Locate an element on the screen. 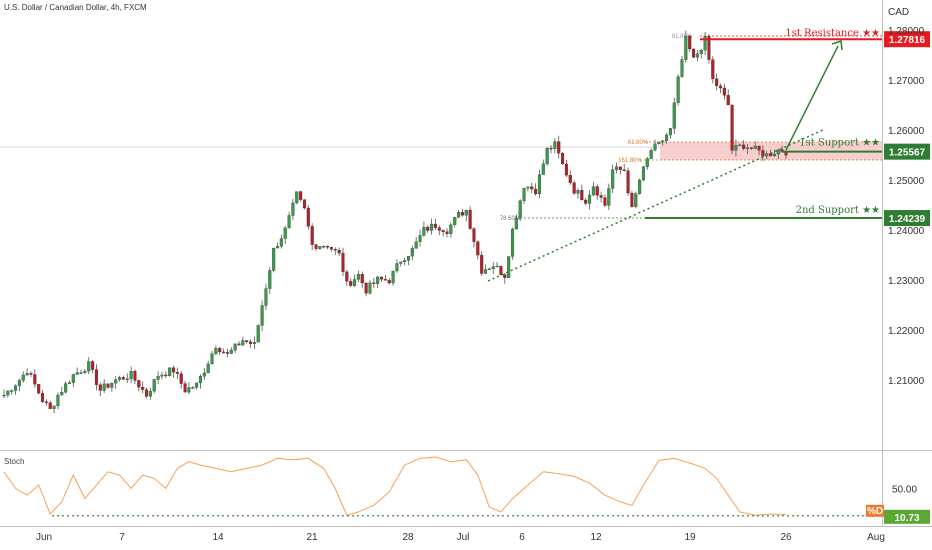 The height and width of the screenshot is (550, 932). time-tick: 21 is located at coordinates (312, 537).